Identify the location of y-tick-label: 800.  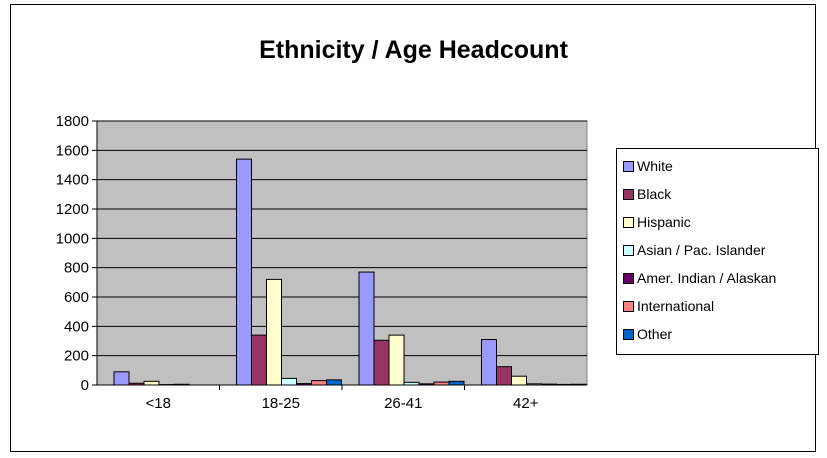
(76, 268).